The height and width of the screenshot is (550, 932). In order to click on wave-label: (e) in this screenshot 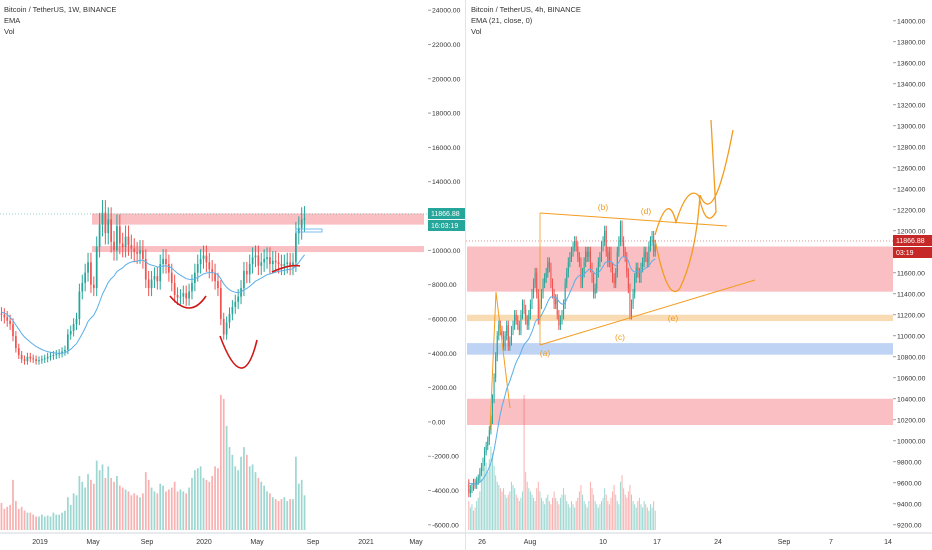, I will do `click(673, 318)`.